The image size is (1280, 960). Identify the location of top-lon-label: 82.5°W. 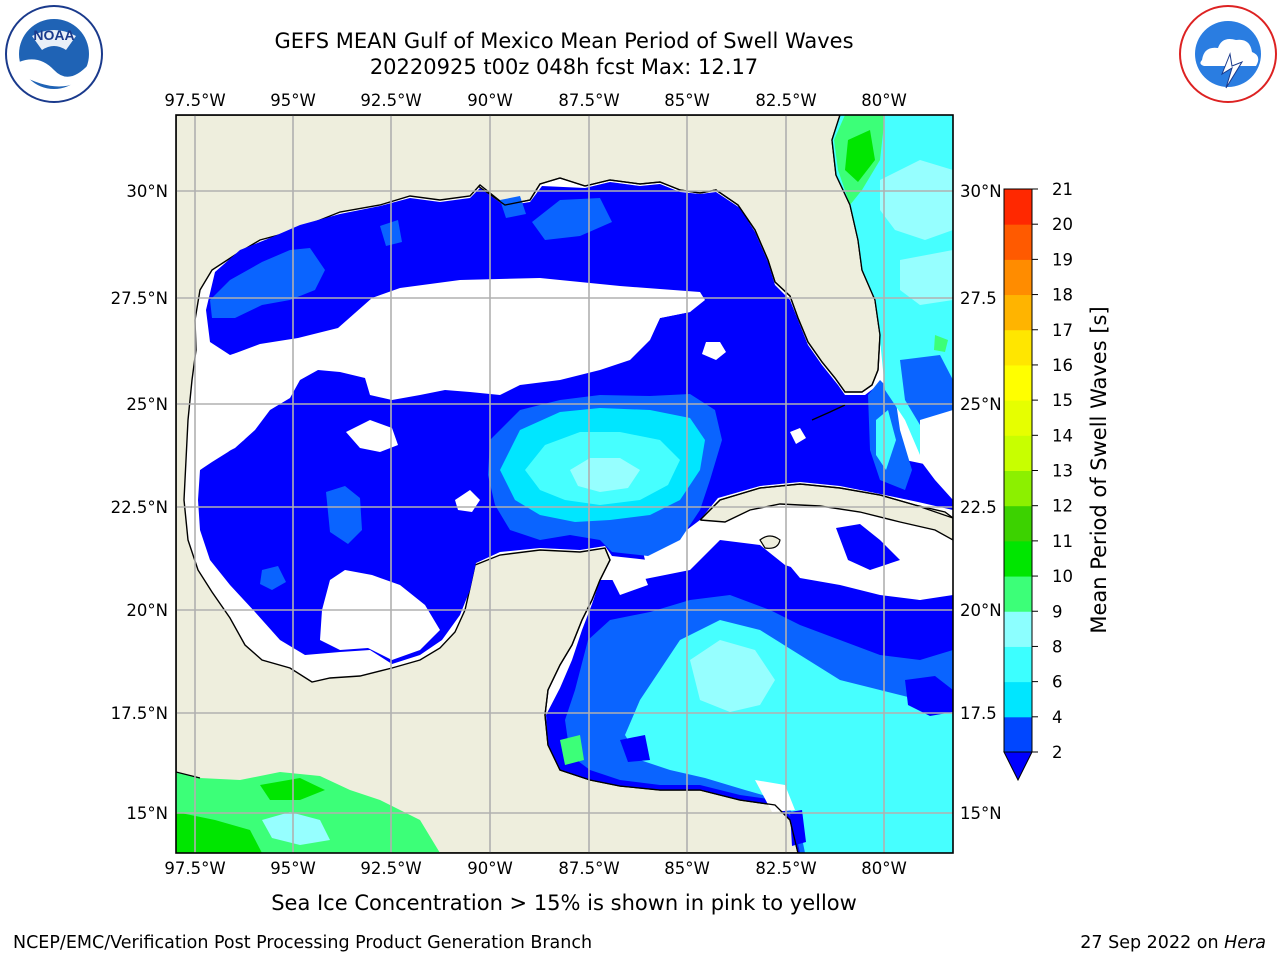
(785, 100).